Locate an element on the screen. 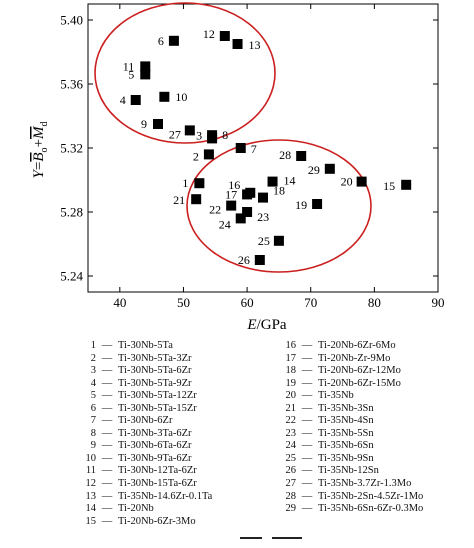 The image size is (474, 548). legend-alloy-name: Ti-30Nb-3Ta-6Zr is located at coordinates (155, 433).